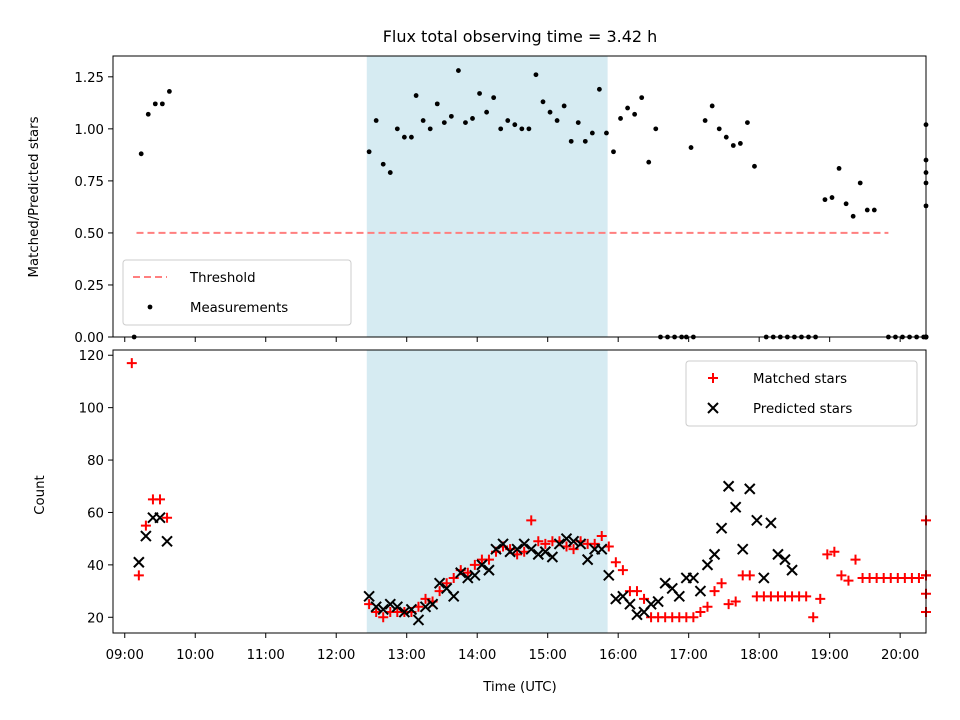 The width and height of the screenshot is (960, 720). I want to click on y-tick-label: 80, so click(95, 461).